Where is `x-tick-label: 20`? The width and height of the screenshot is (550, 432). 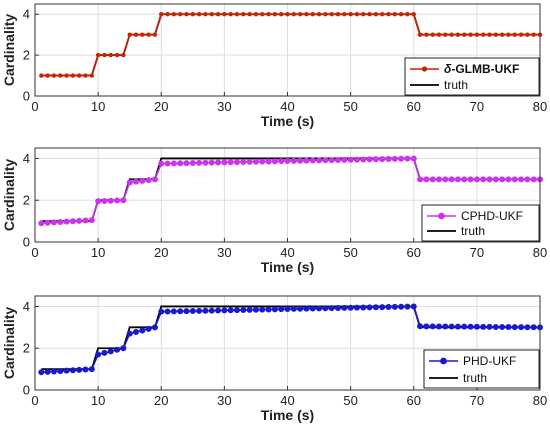
x-tick-label: 20 is located at coordinates (161, 400).